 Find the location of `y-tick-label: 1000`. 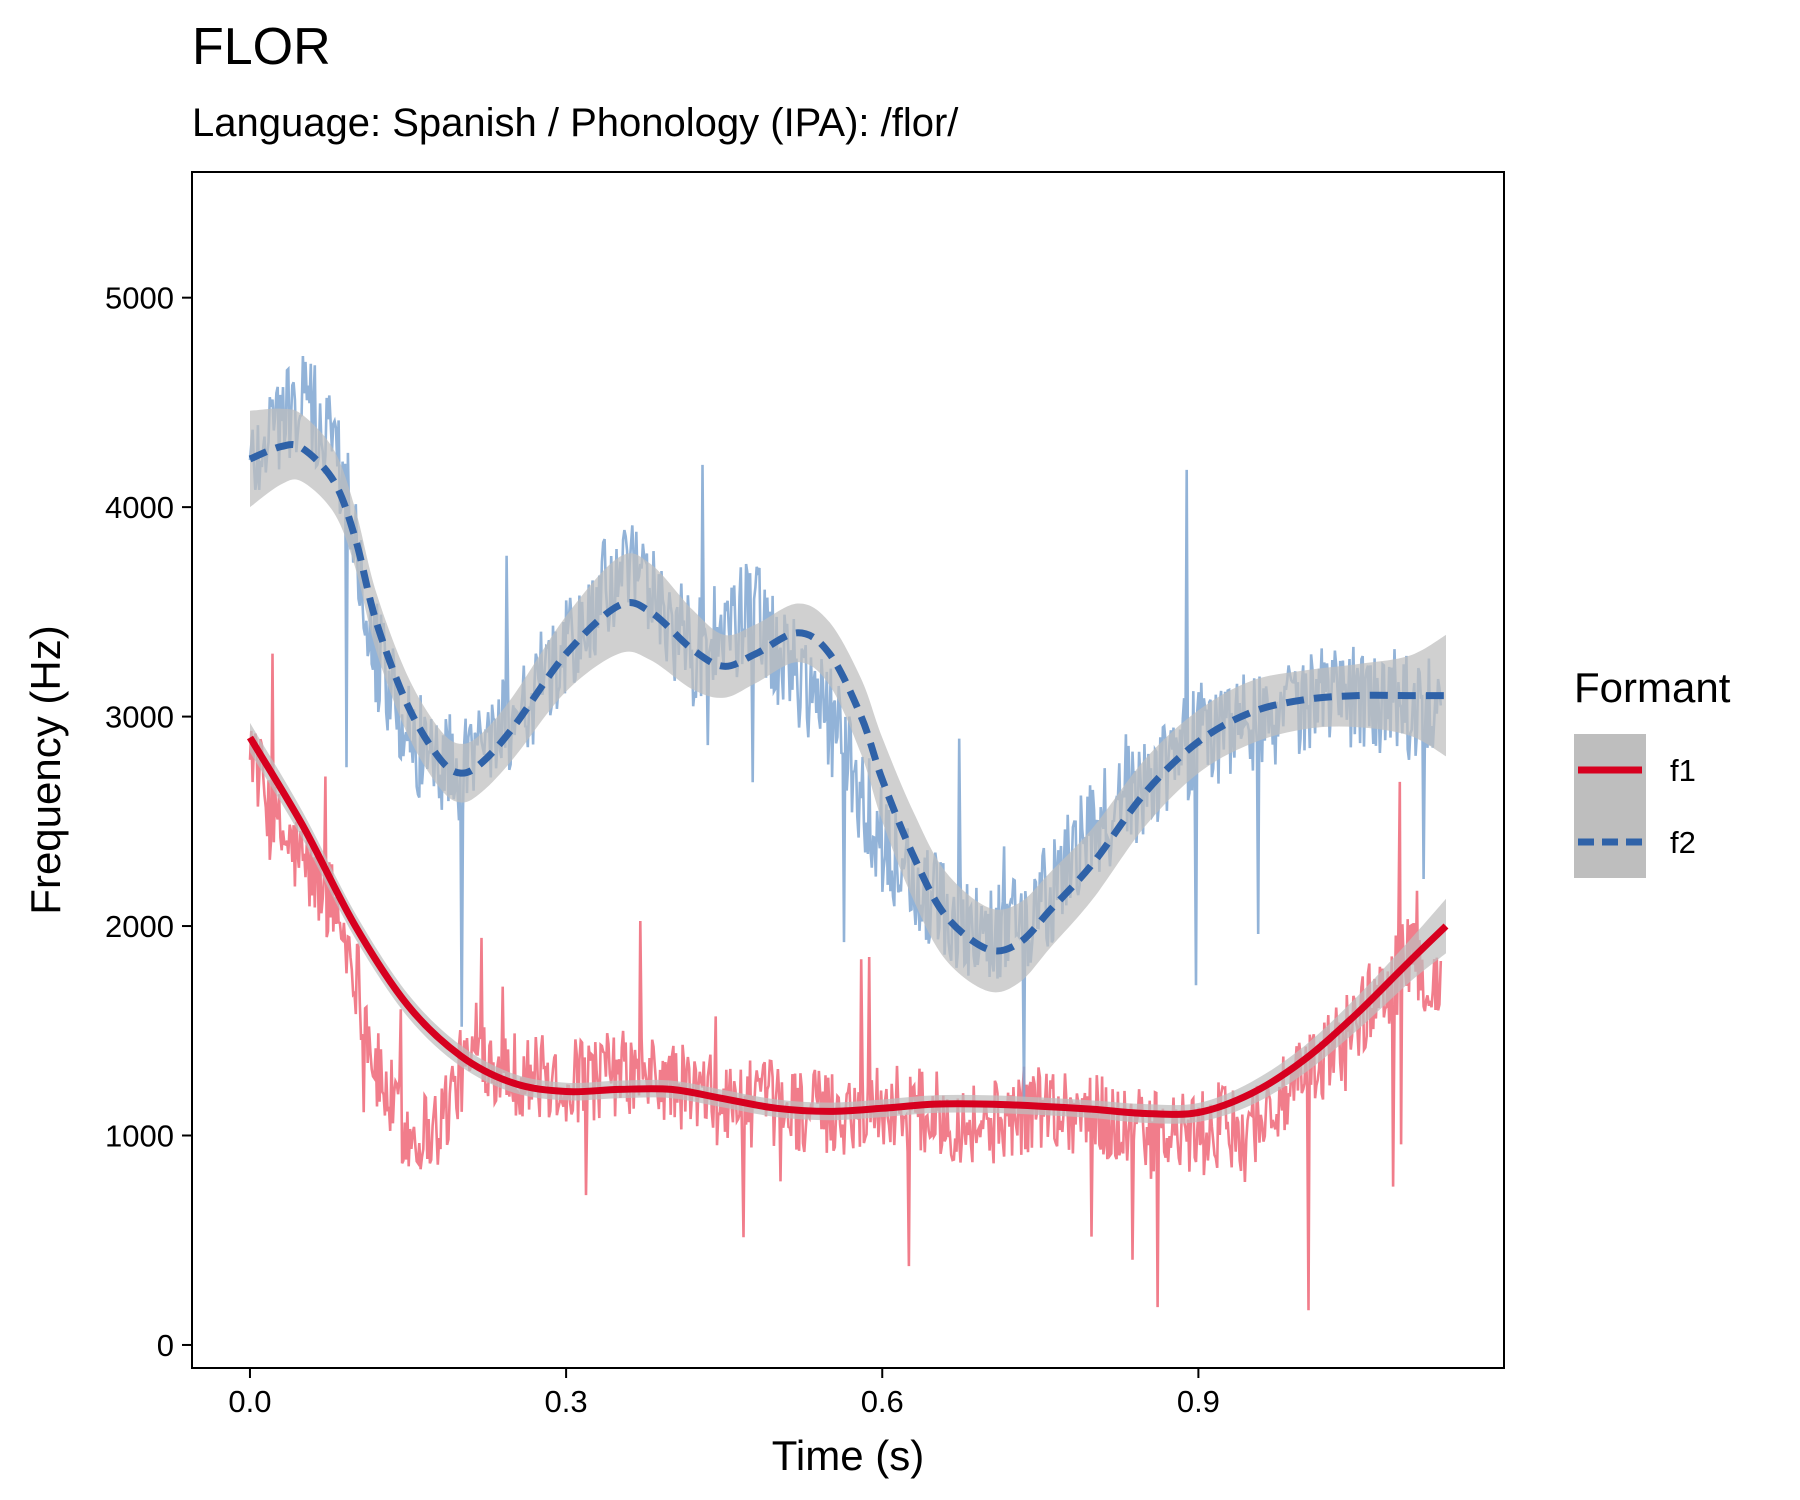

y-tick-label: 1000 is located at coordinates (139, 1136).